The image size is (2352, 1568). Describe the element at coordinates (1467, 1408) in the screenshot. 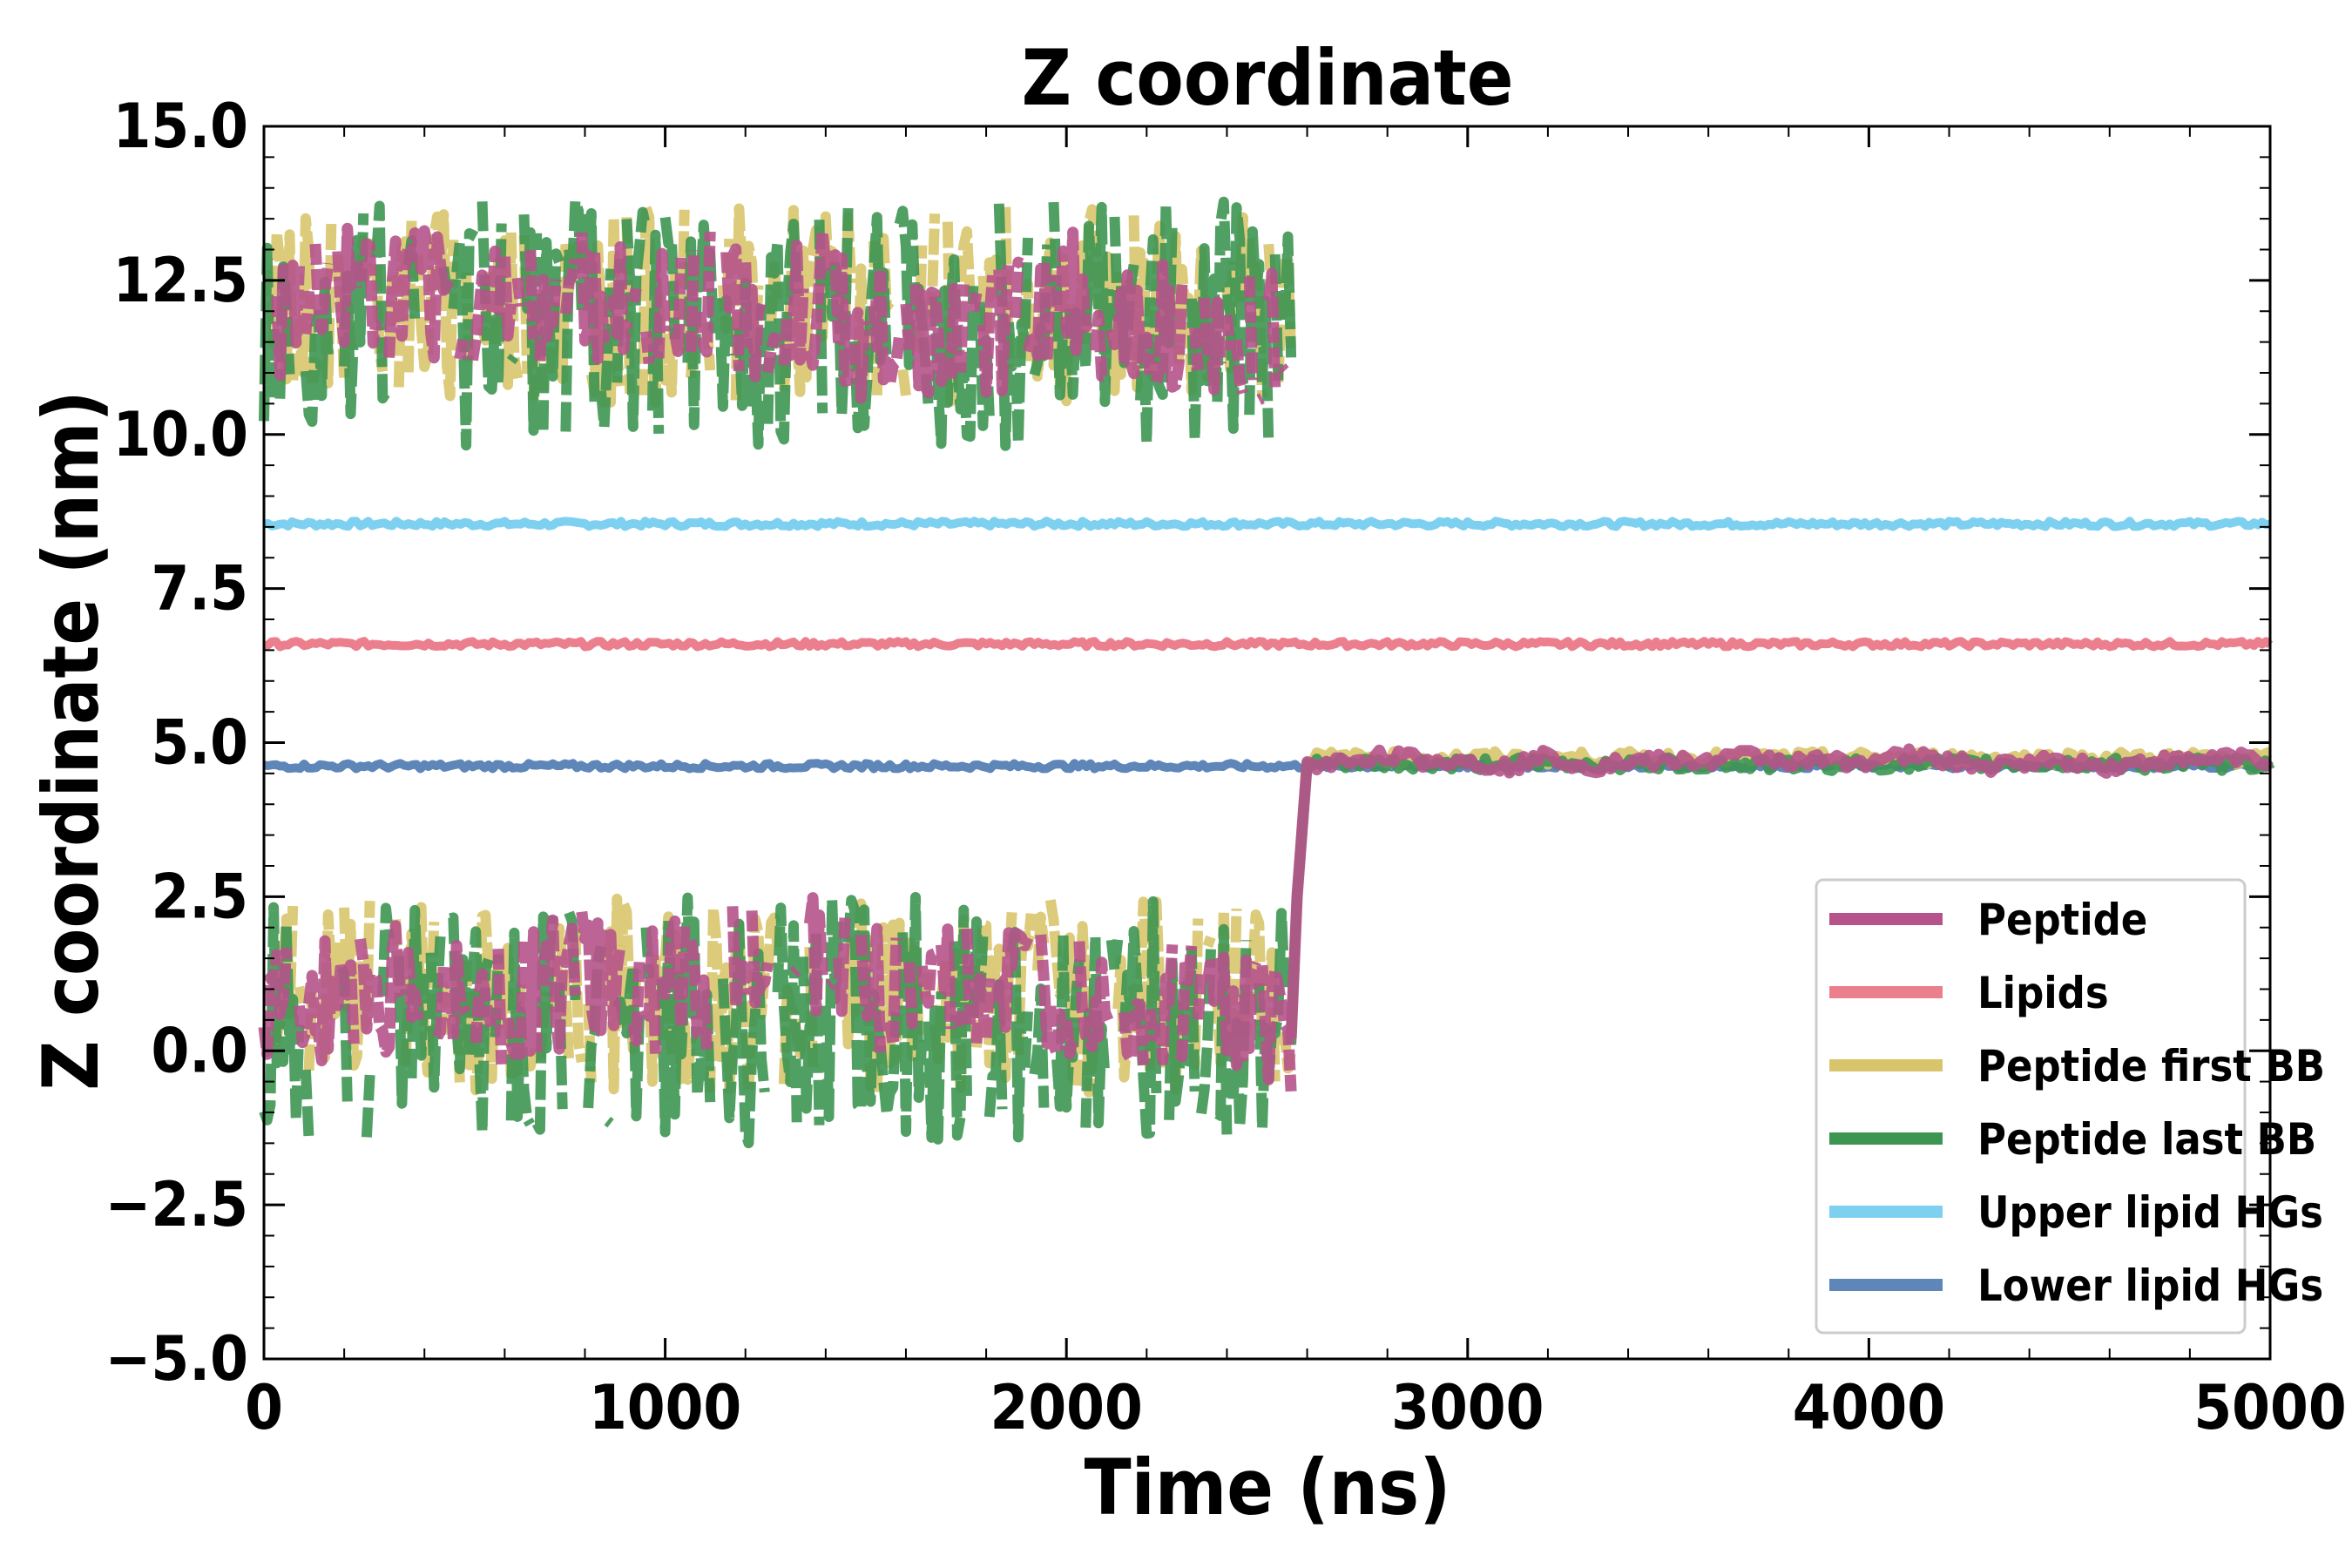

I see `x-tick-label: 3000` at that location.